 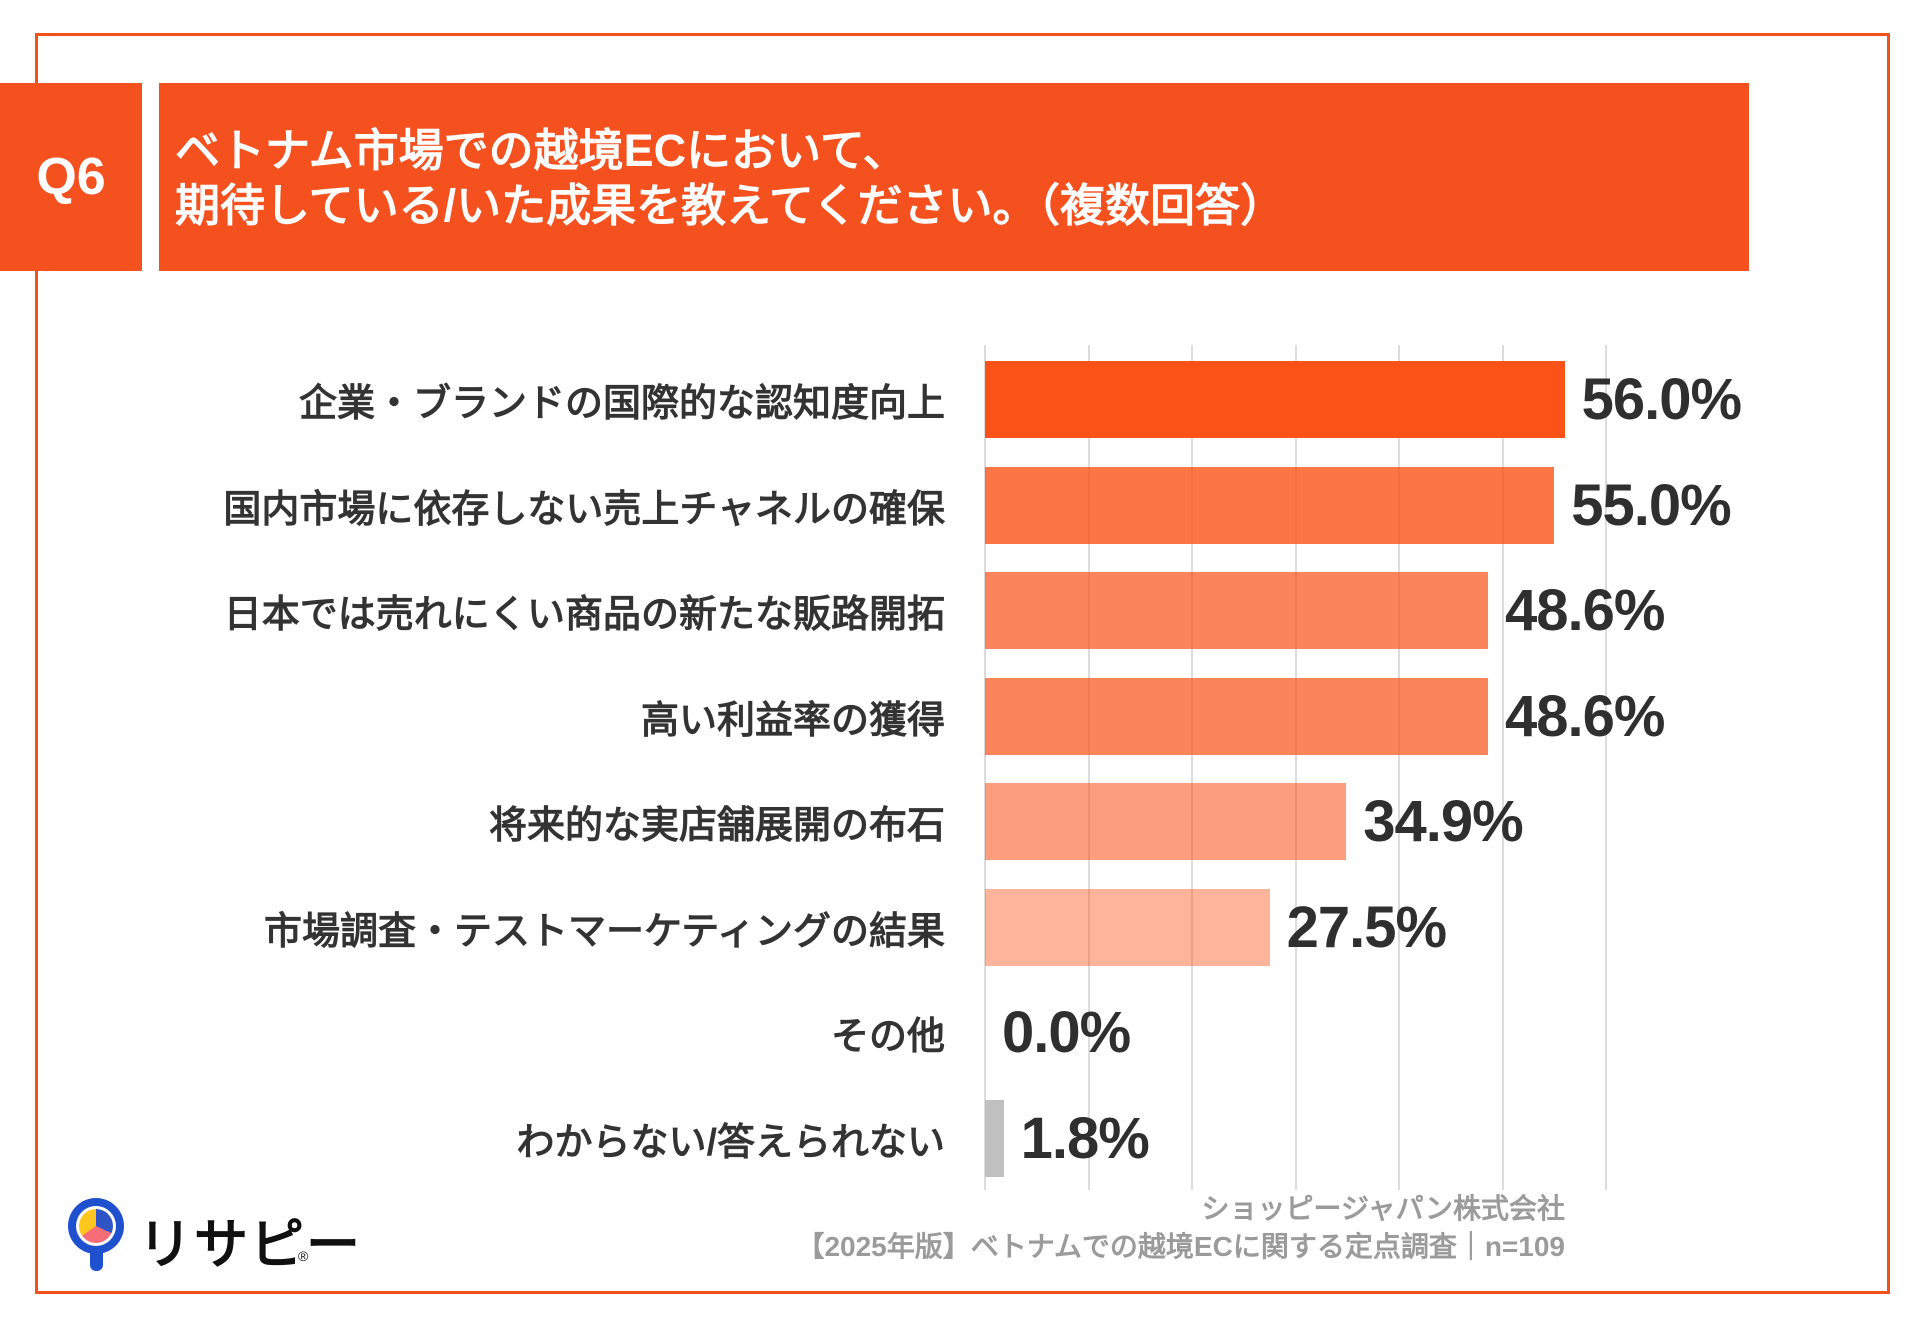 I want to click on logo-brand-text: リサピー, so click(x=250, y=1245).